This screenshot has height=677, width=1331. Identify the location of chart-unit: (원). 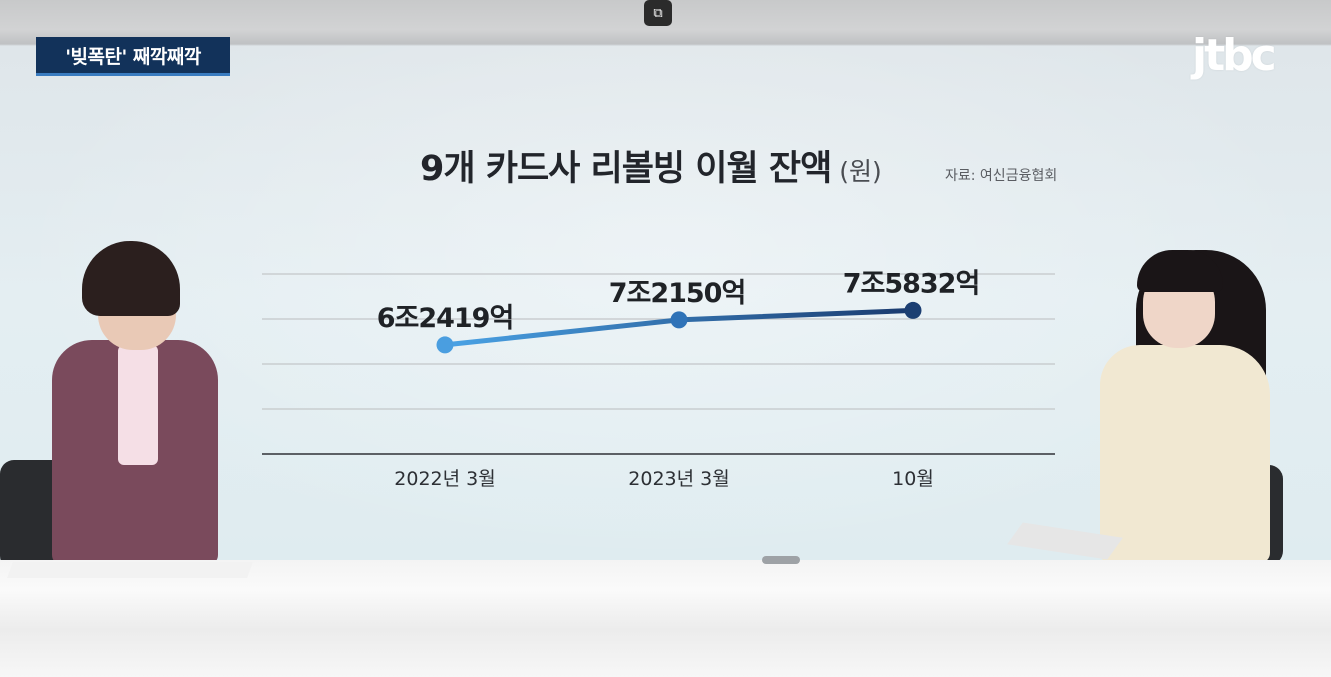
(860, 171).